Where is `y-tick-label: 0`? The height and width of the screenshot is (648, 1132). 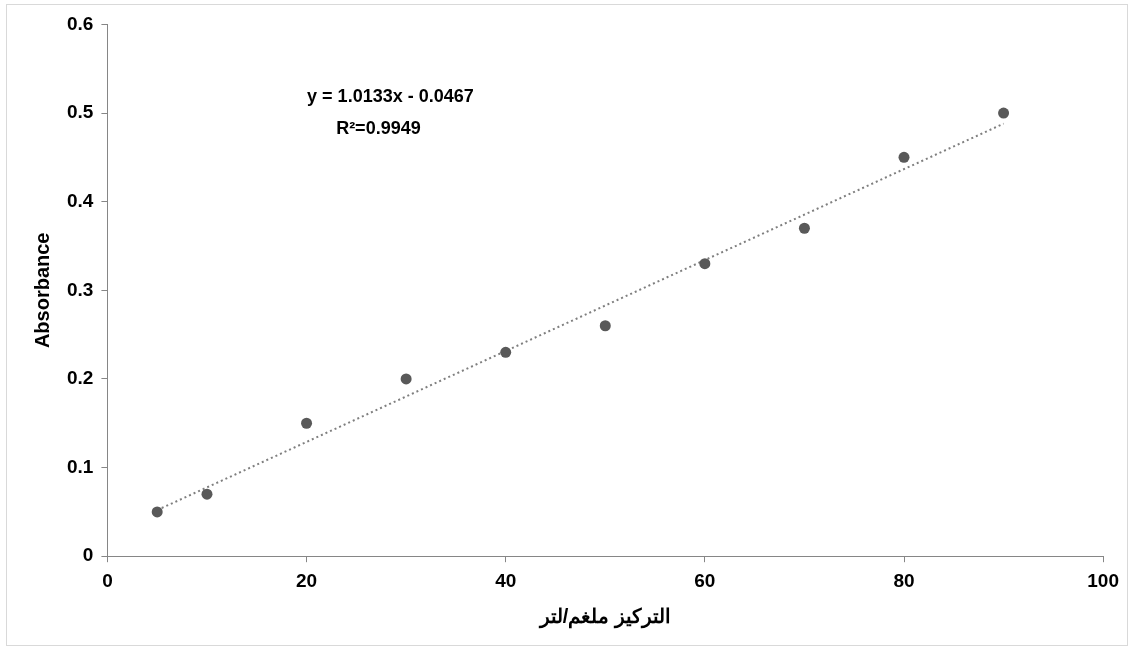 y-tick-label: 0 is located at coordinates (88, 555).